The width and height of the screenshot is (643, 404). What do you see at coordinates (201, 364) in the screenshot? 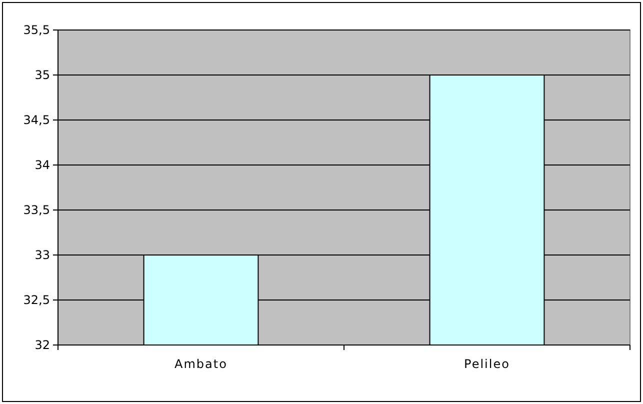
I see `x-tick-label: Ambato` at bounding box center [201, 364].